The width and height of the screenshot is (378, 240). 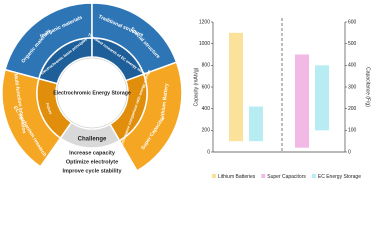 I want to click on sector-item: Improve cycle stability, so click(x=93, y=171).